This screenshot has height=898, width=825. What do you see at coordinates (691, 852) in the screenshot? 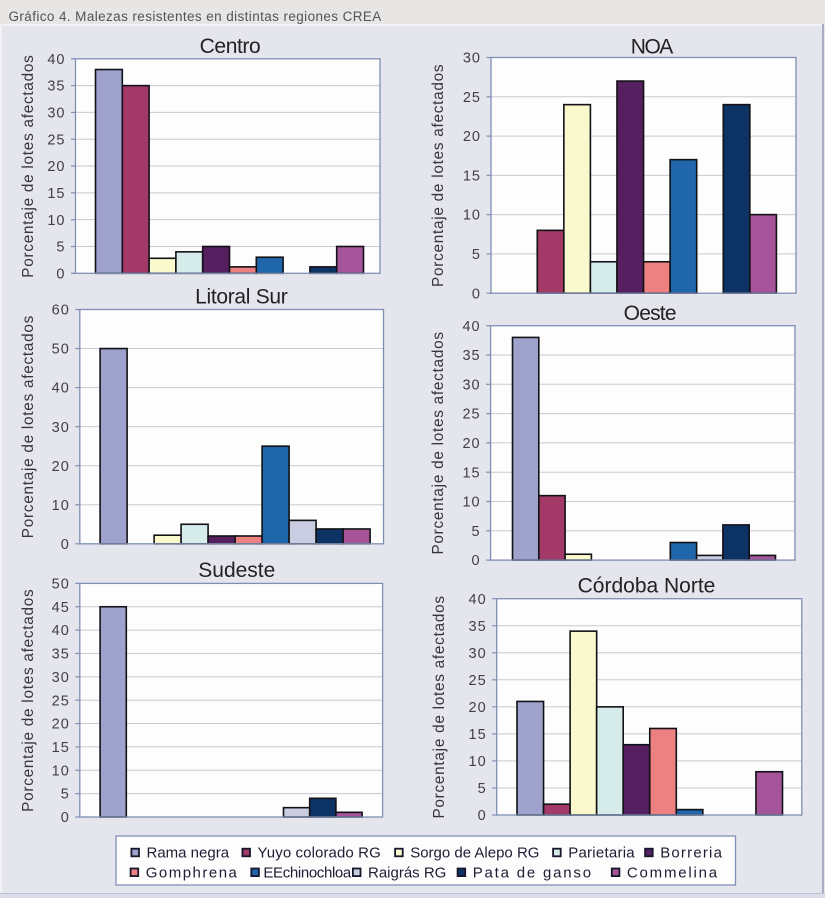
I see `svg-text: Borreria` at bounding box center [691, 852].